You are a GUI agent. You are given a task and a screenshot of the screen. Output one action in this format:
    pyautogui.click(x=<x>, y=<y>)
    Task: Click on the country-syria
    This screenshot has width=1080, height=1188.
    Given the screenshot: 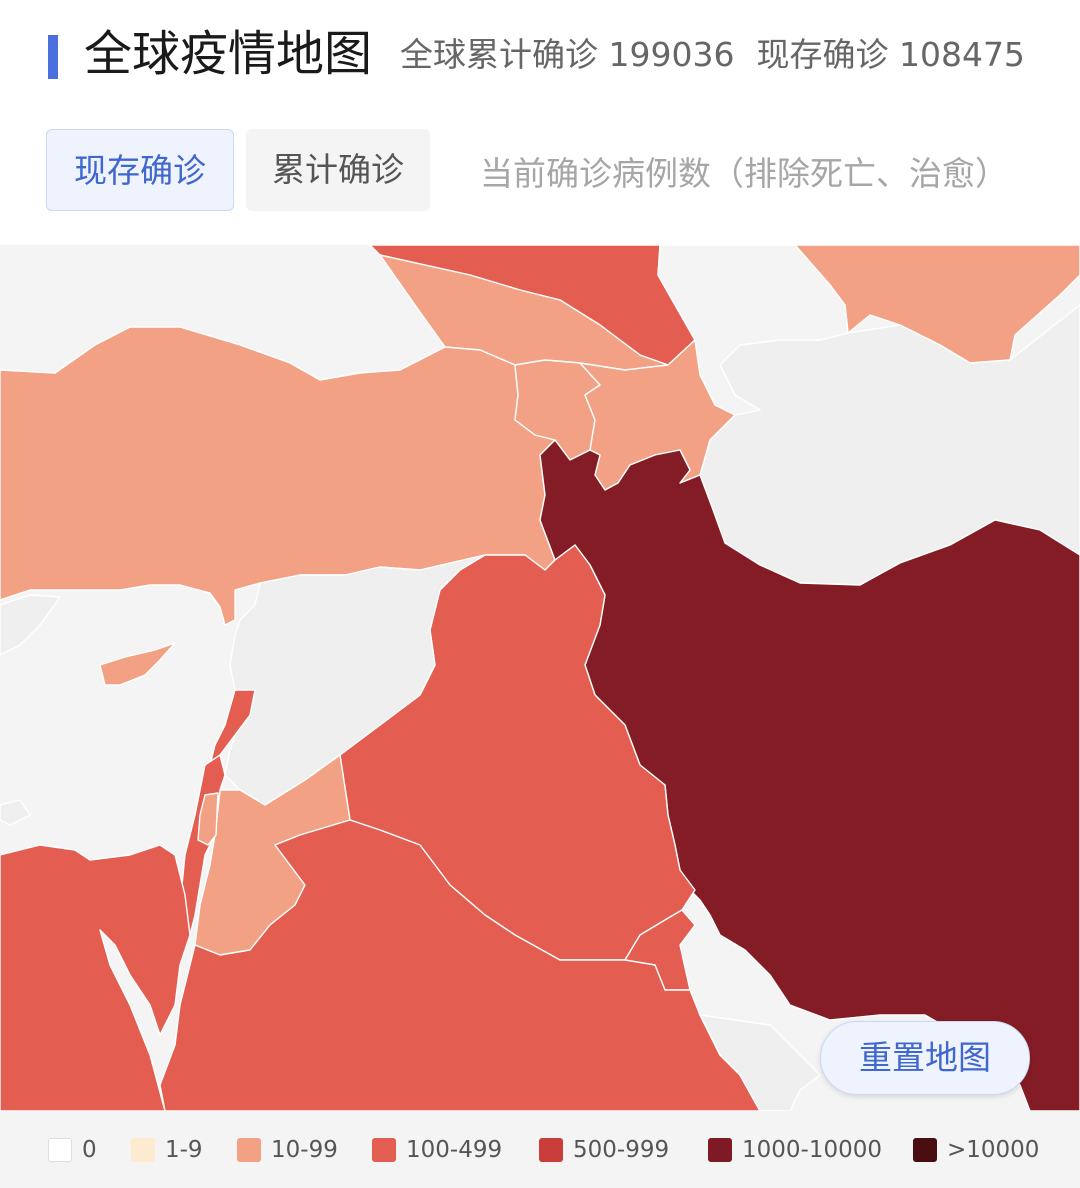 What is the action you would take?
    pyautogui.click(x=355, y=680)
    